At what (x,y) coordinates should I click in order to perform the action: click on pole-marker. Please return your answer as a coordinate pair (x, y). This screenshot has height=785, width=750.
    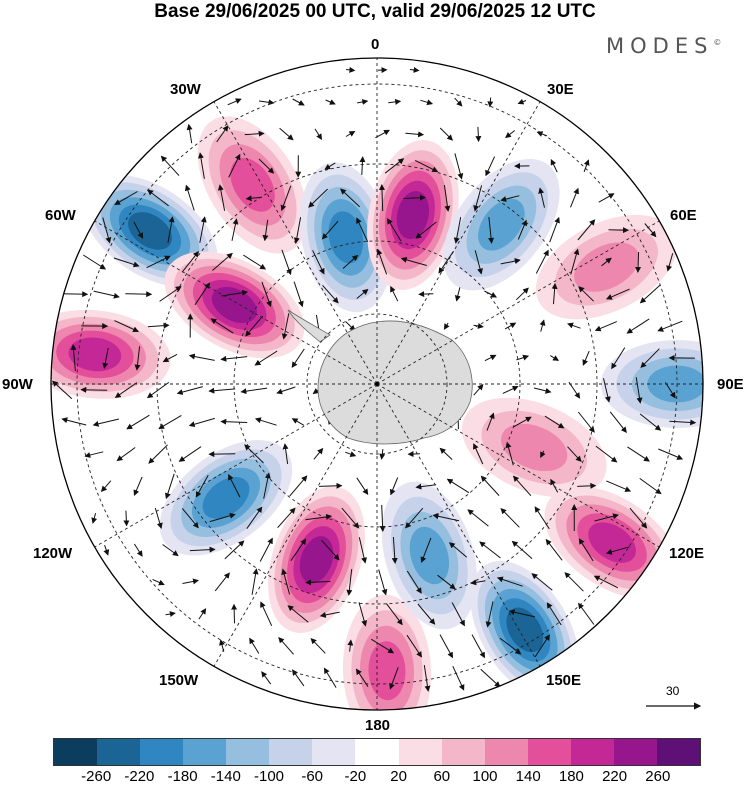
    Looking at the image, I should click on (377, 384).